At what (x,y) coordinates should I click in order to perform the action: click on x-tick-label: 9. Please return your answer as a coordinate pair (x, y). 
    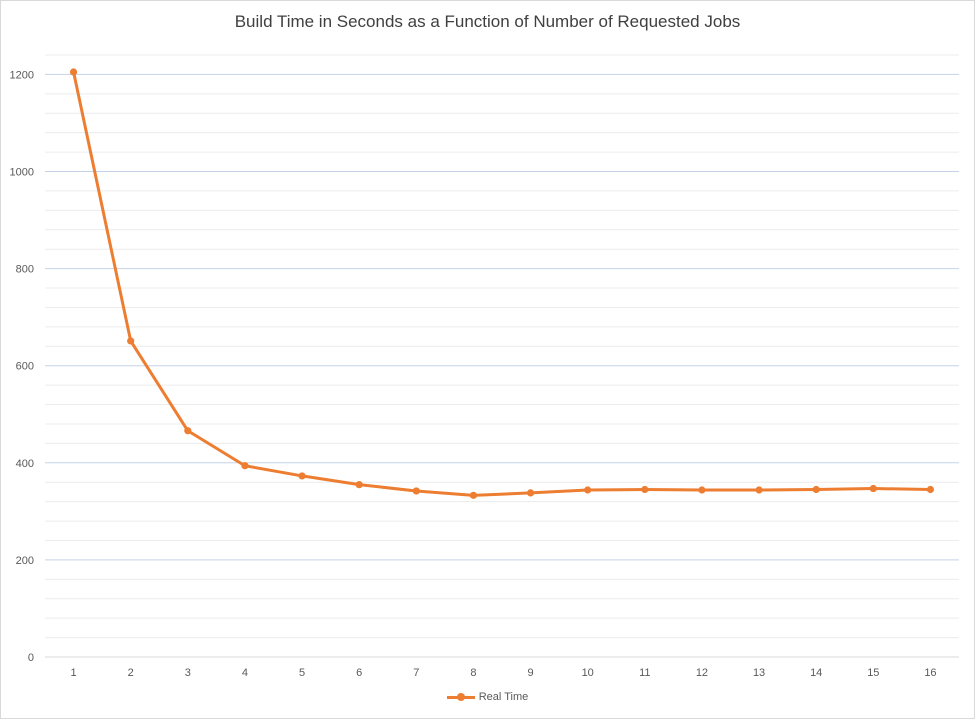
    Looking at the image, I should click on (531, 673).